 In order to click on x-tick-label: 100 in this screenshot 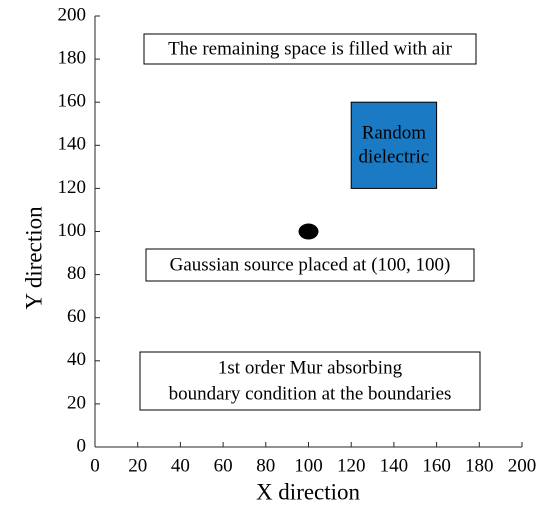, I will do `click(308, 465)`.